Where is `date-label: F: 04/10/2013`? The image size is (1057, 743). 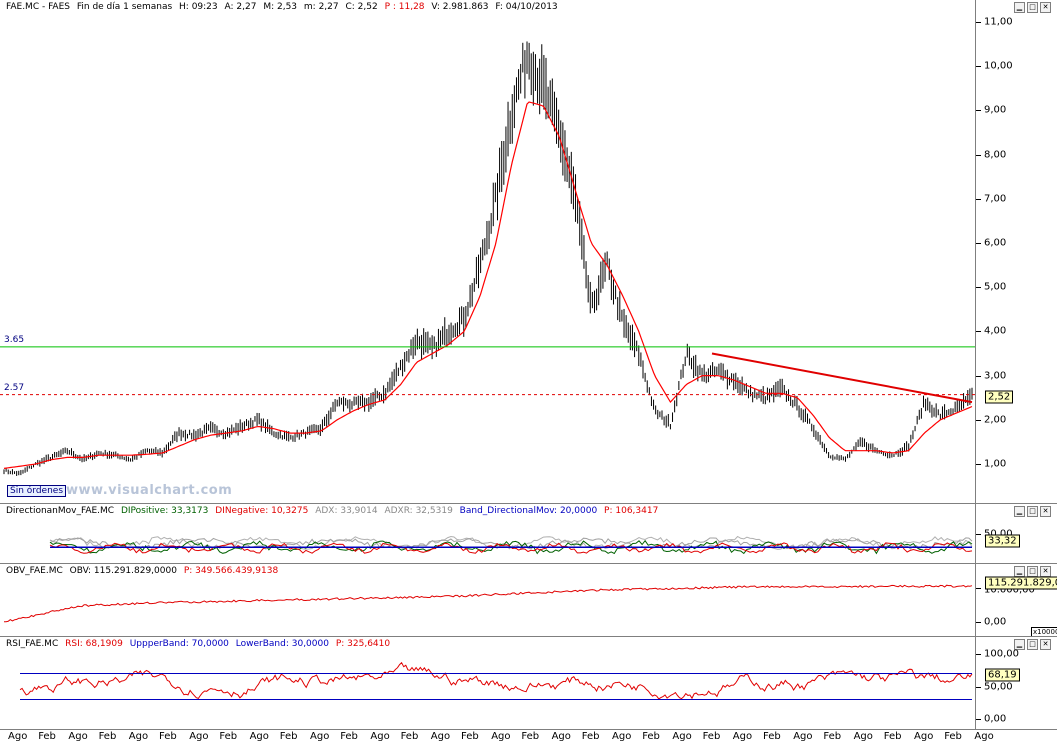
date-label: F: 04/10/2013 is located at coordinates (526, 7).